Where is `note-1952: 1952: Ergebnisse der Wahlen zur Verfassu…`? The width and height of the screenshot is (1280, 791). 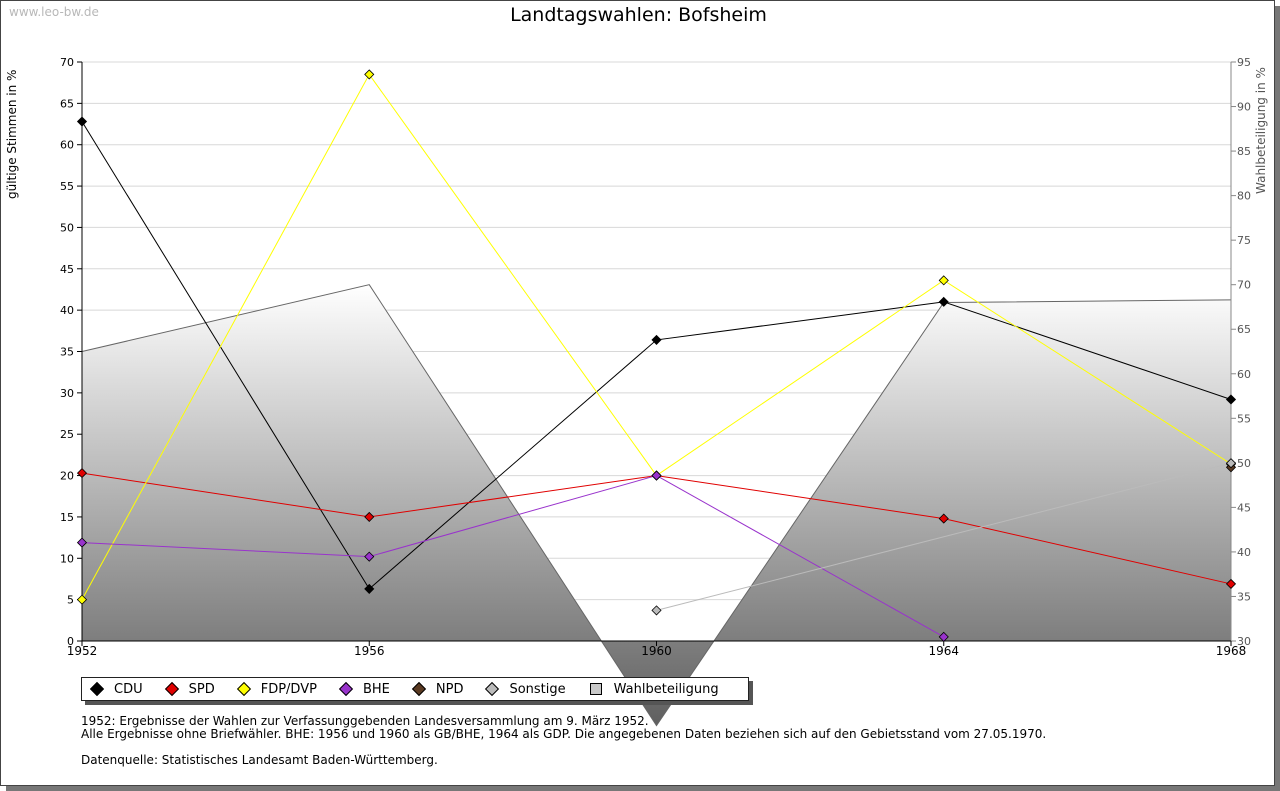 note-1952: 1952: Ergebnisse der Wahlen zur Verfassu… is located at coordinates (365, 721).